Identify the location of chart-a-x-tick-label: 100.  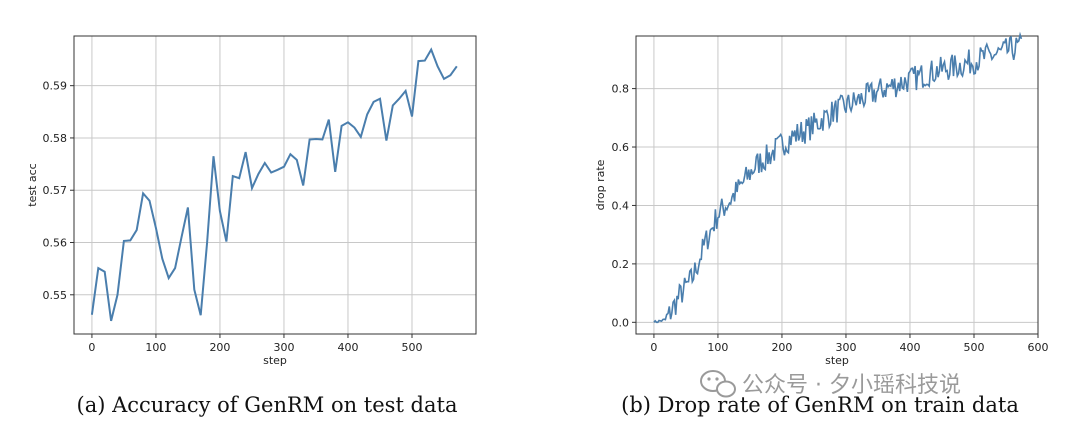
(155, 347).